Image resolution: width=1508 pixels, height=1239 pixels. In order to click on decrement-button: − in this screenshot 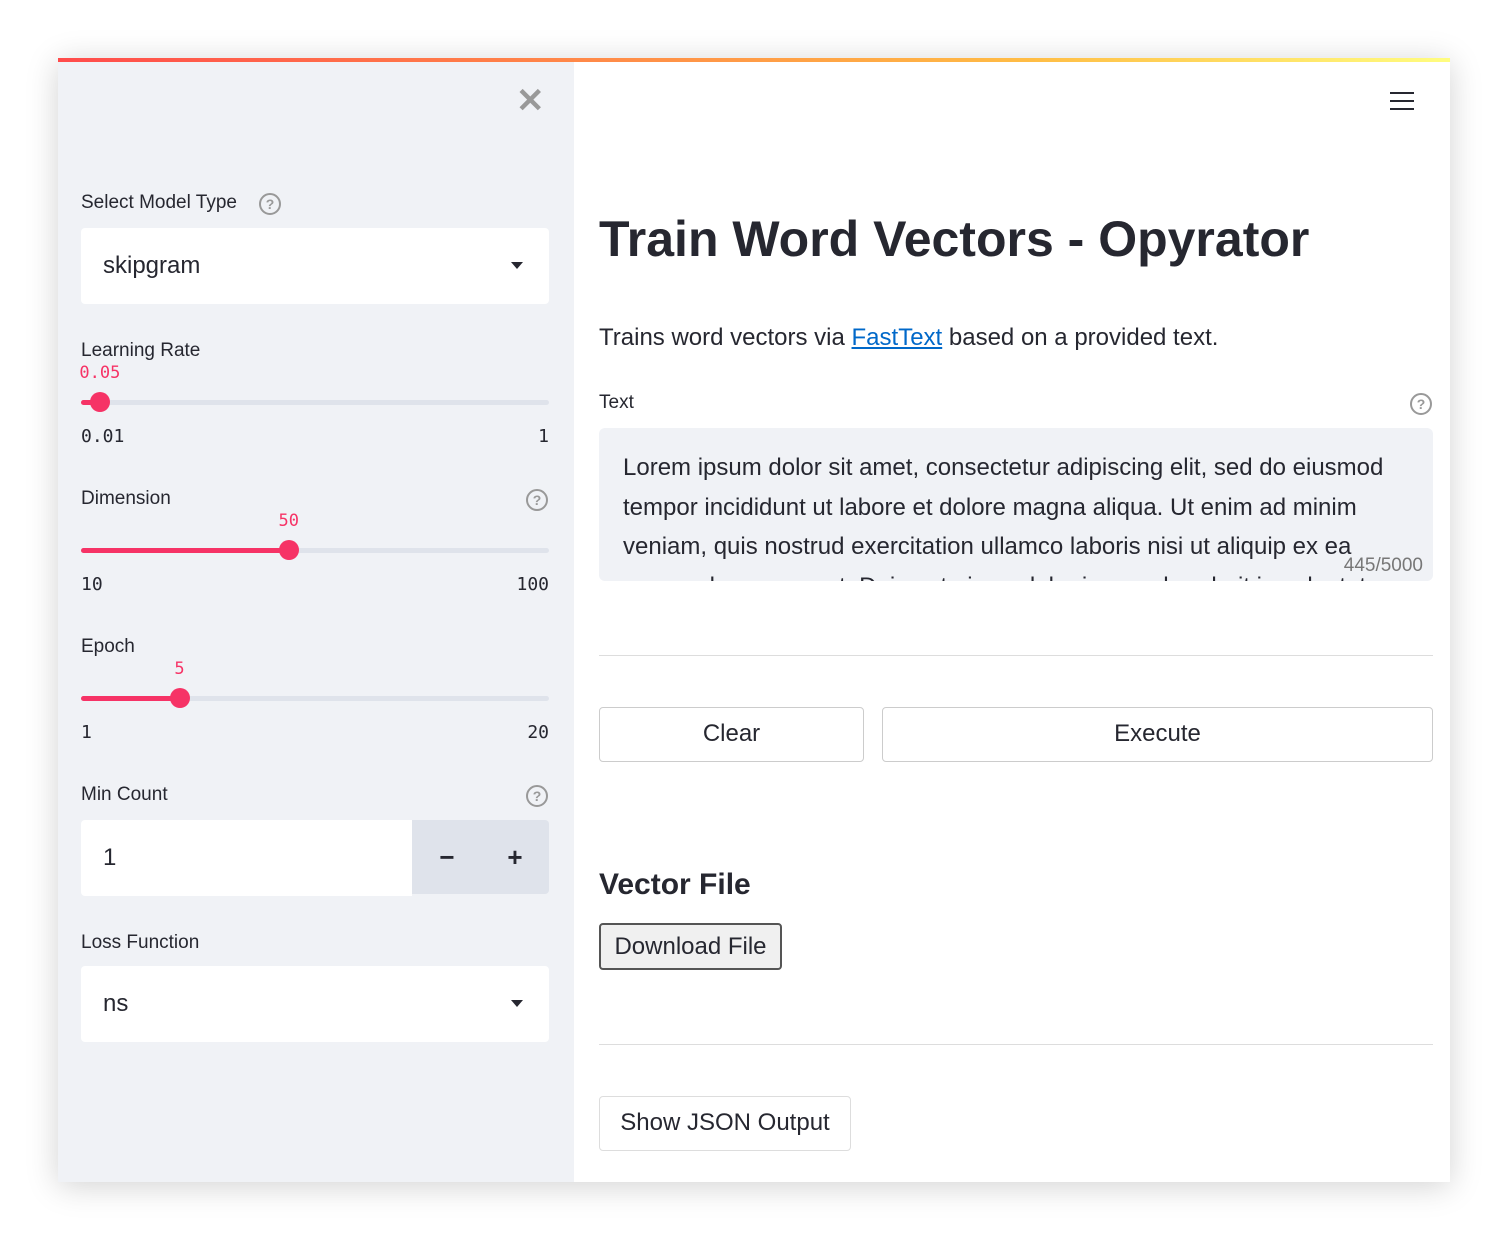, I will do `click(447, 857)`.